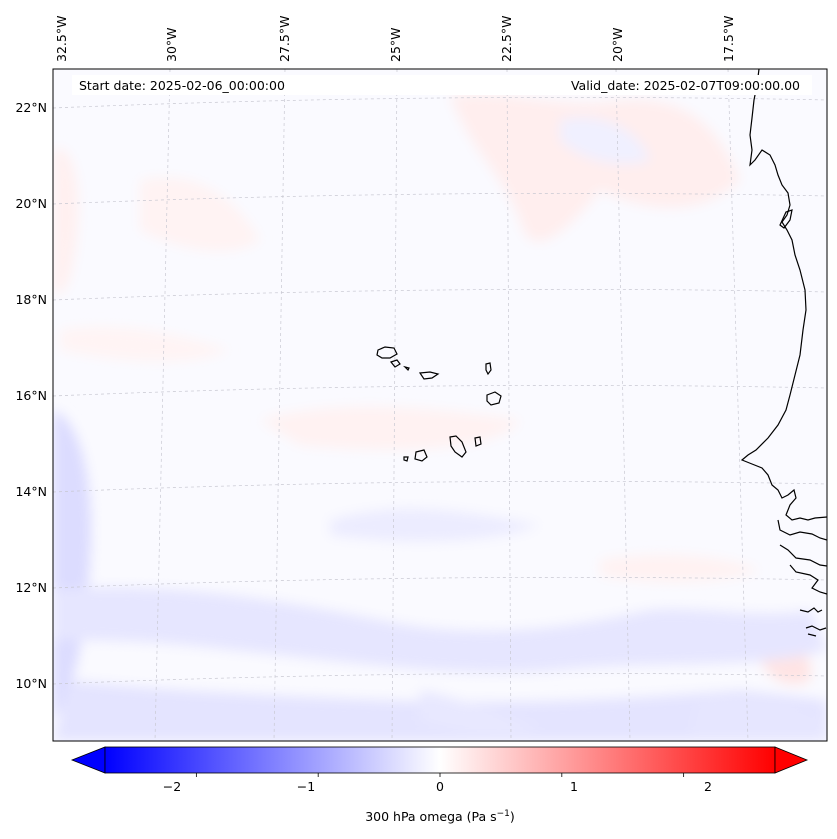 This screenshot has height=839, width=837. Describe the element at coordinates (421, 455) in the screenshot. I see `island-fogo` at that location.